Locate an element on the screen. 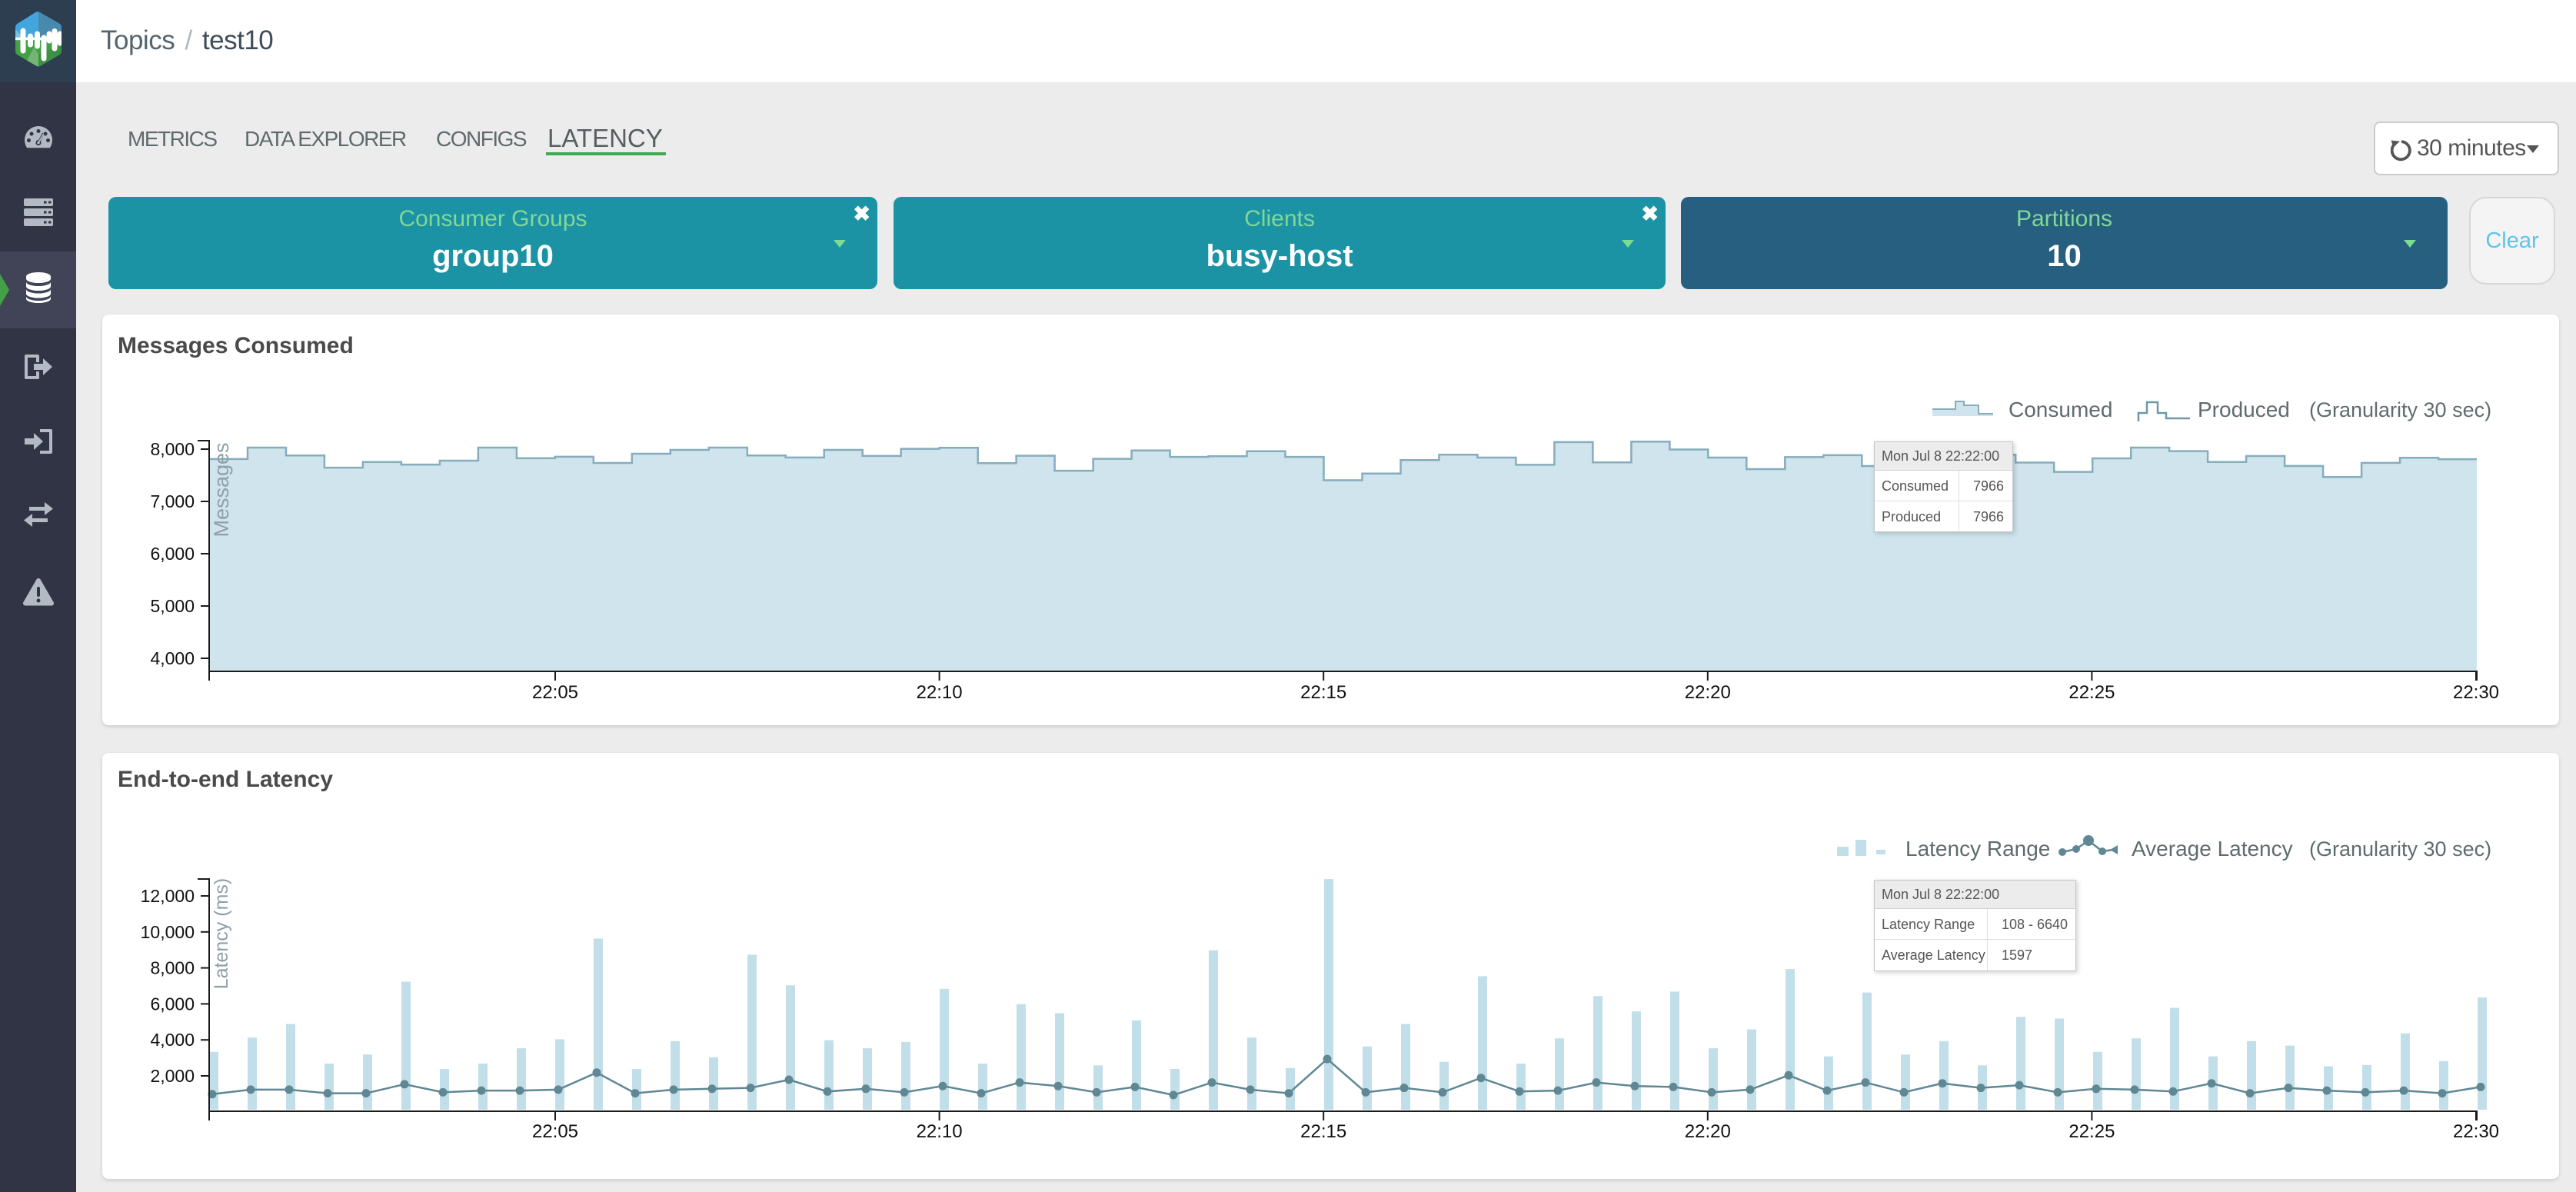  svg-text: Consumed is located at coordinates (2060, 410).